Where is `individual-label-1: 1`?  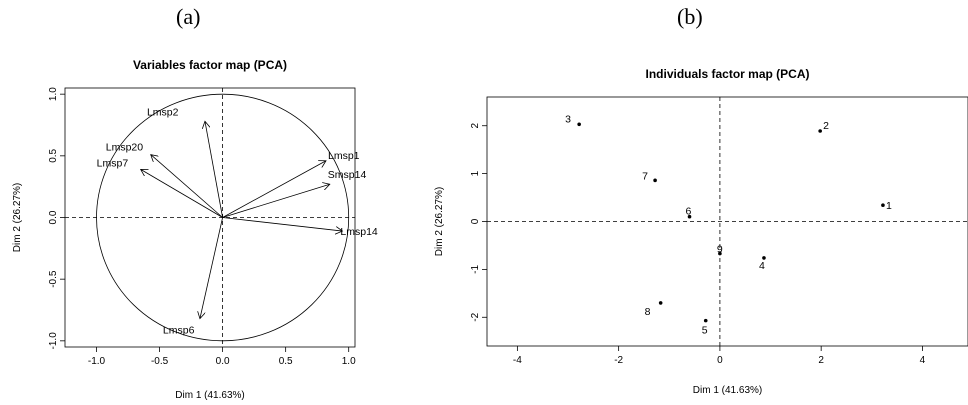
individual-label-1: 1 is located at coordinates (889, 206).